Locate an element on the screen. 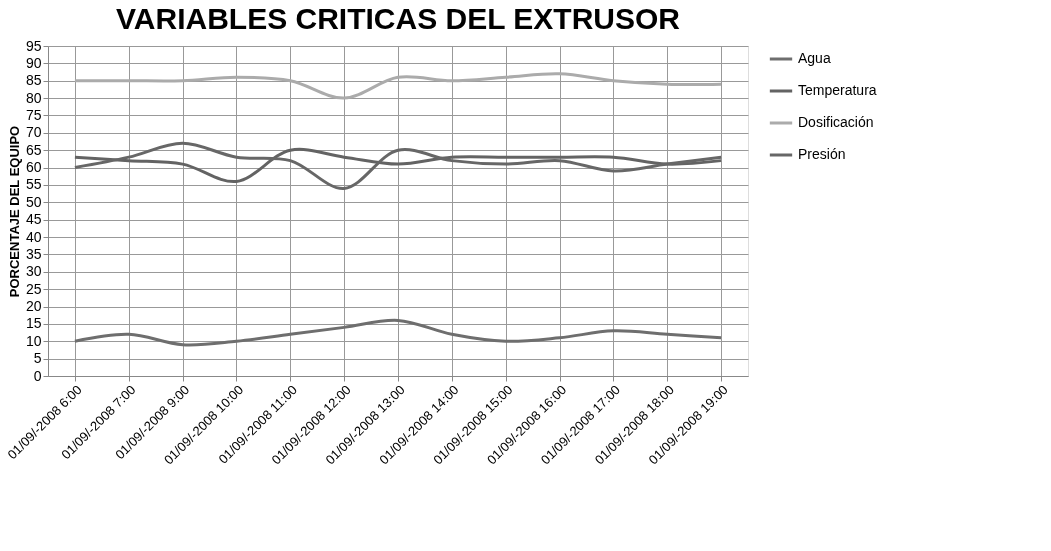  legend-label: Agua is located at coordinates (814, 58).